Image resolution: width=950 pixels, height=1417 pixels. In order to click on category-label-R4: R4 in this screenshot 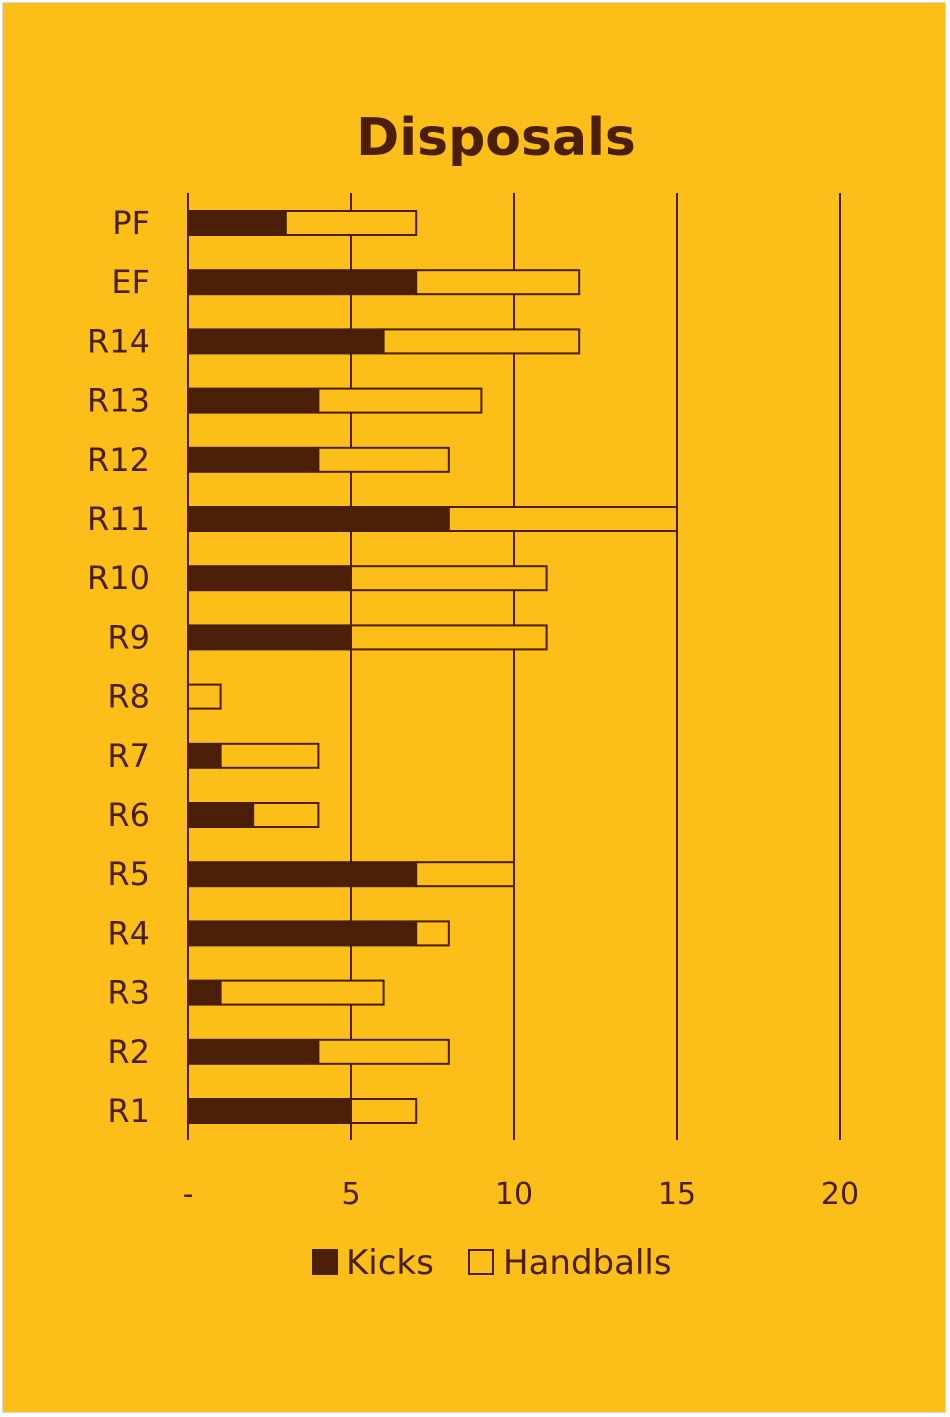, I will do `click(128, 933)`.